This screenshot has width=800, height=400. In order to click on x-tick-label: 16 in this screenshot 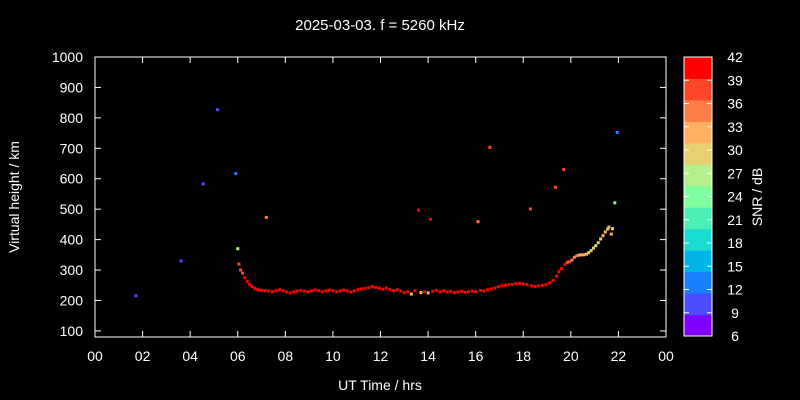, I will do `click(476, 356)`.